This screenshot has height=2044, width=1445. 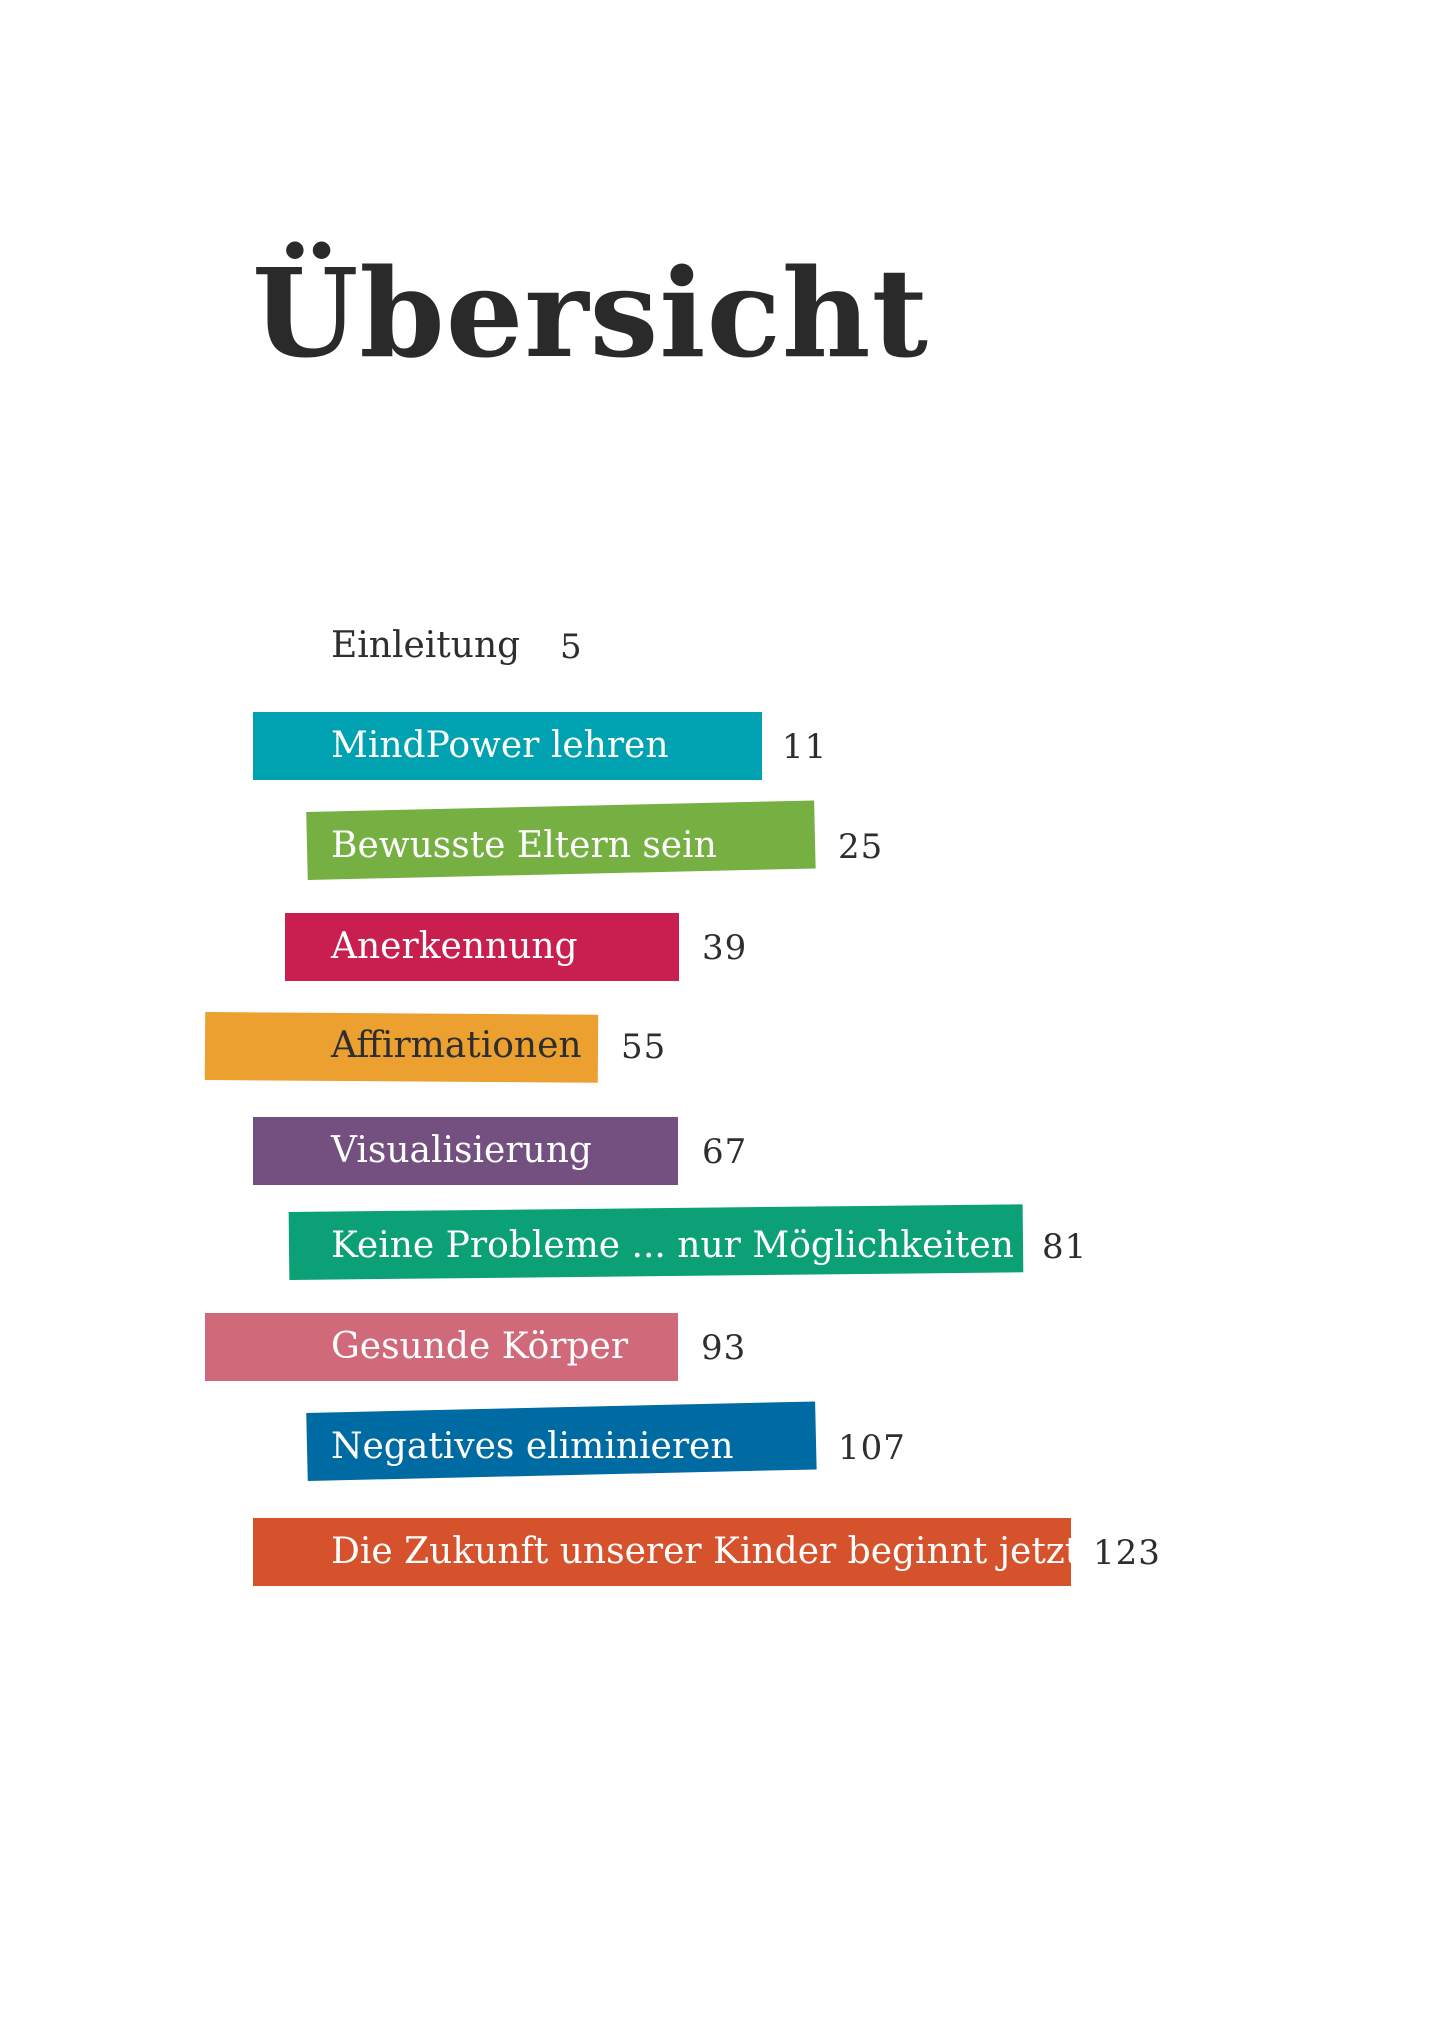 What do you see at coordinates (644, 1047) in the screenshot?
I see `toc-item-page-number: 55` at bounding box center [644, 1047].